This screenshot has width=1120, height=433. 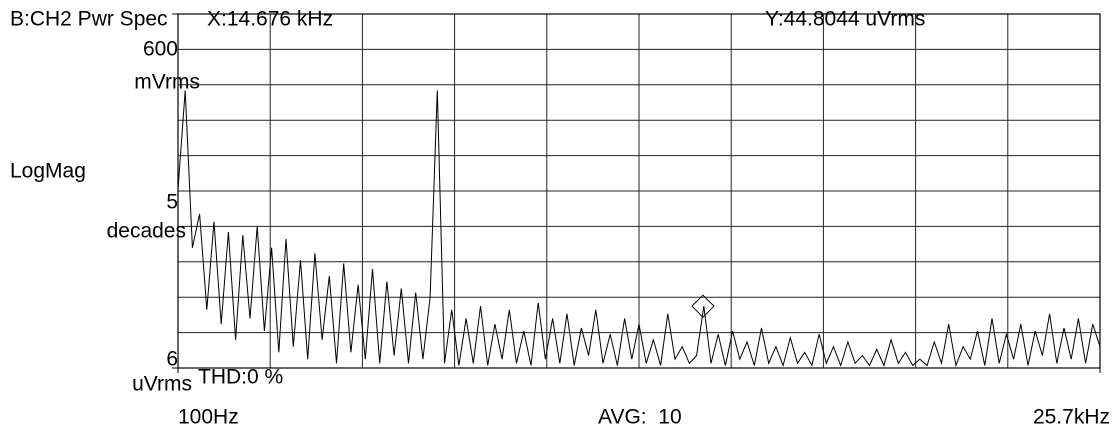 I want to click on x-tick-label: 25.7kHz, so click(x=1071, y=417).